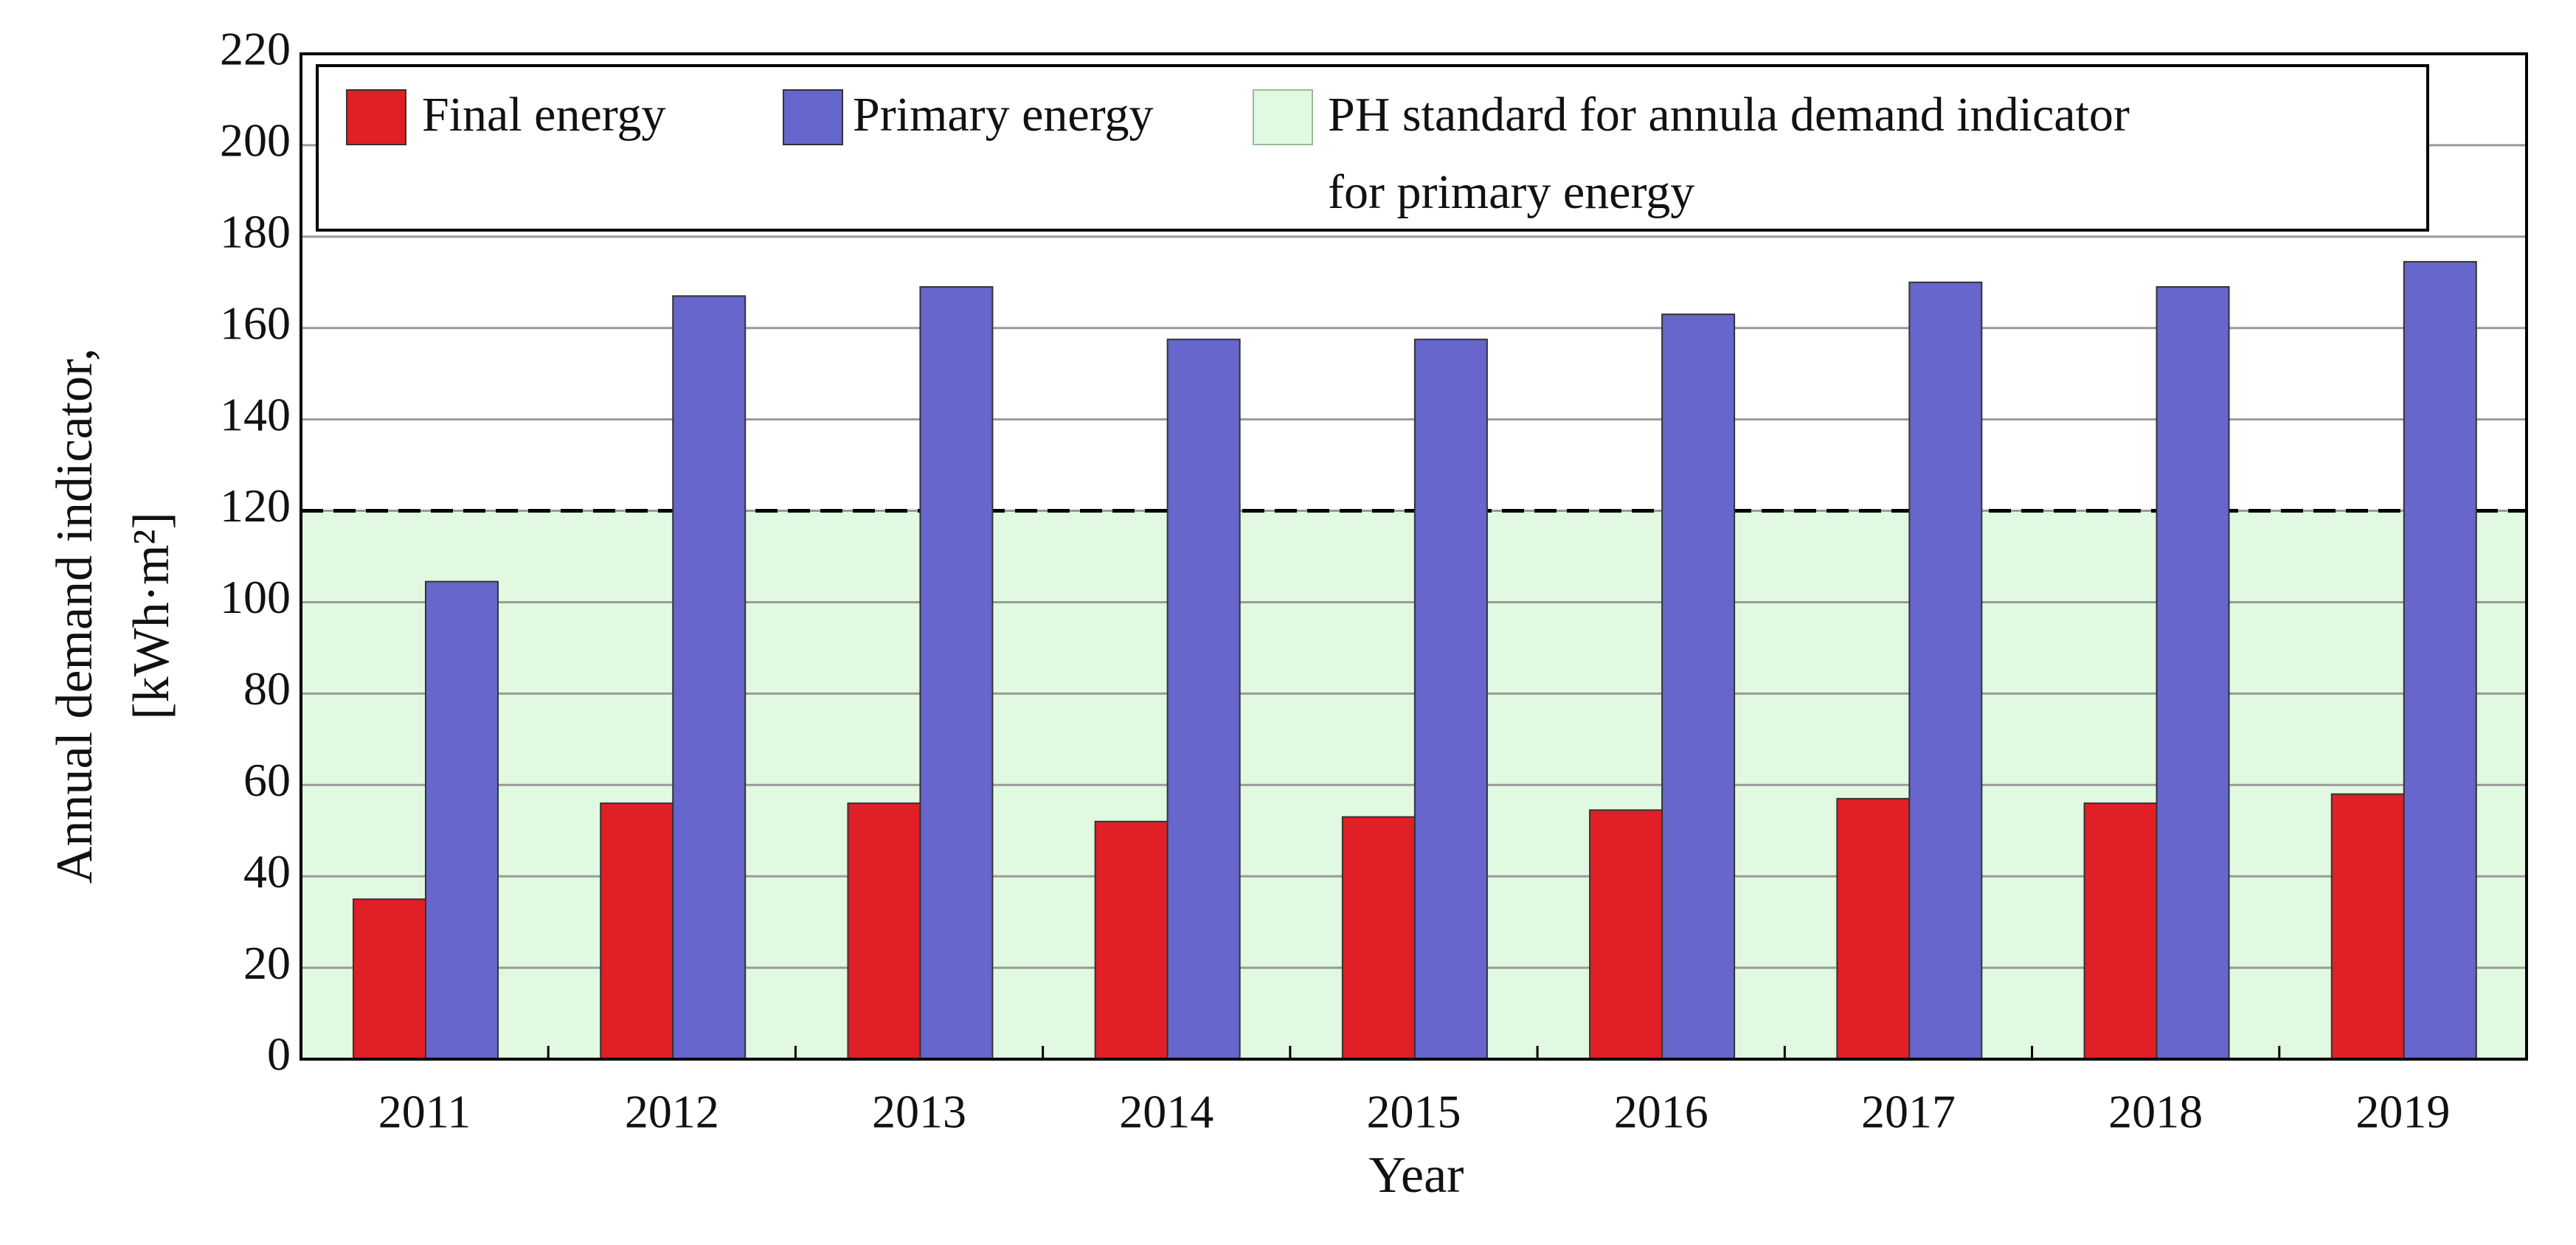 This screenshot has height=1245, width=2576. I want to click on x-tick-label: 2014, so click(1166, 1112).